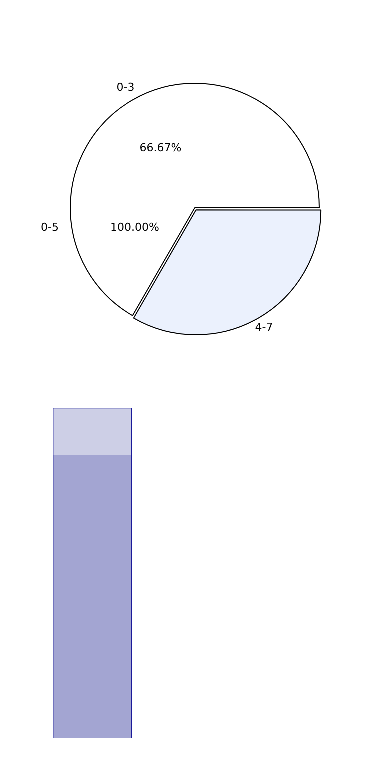  Describe the element at coordinates (135, 227) in the screenshot. I see `text: 100.00%` at that location.